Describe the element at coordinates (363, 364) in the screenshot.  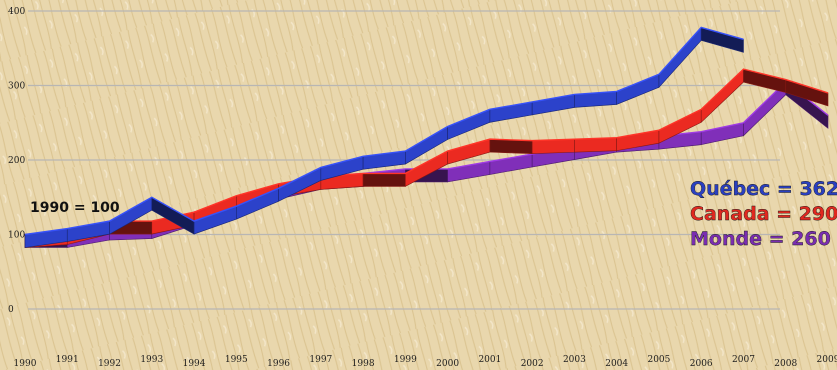
I see `x-tick-label: 1998` at that location.